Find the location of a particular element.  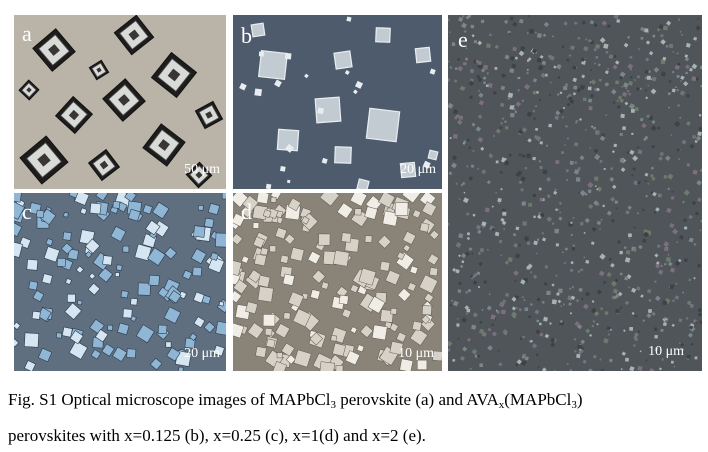

caption-1-part-c: (MAPbCl is located at coordinates (538, 399).